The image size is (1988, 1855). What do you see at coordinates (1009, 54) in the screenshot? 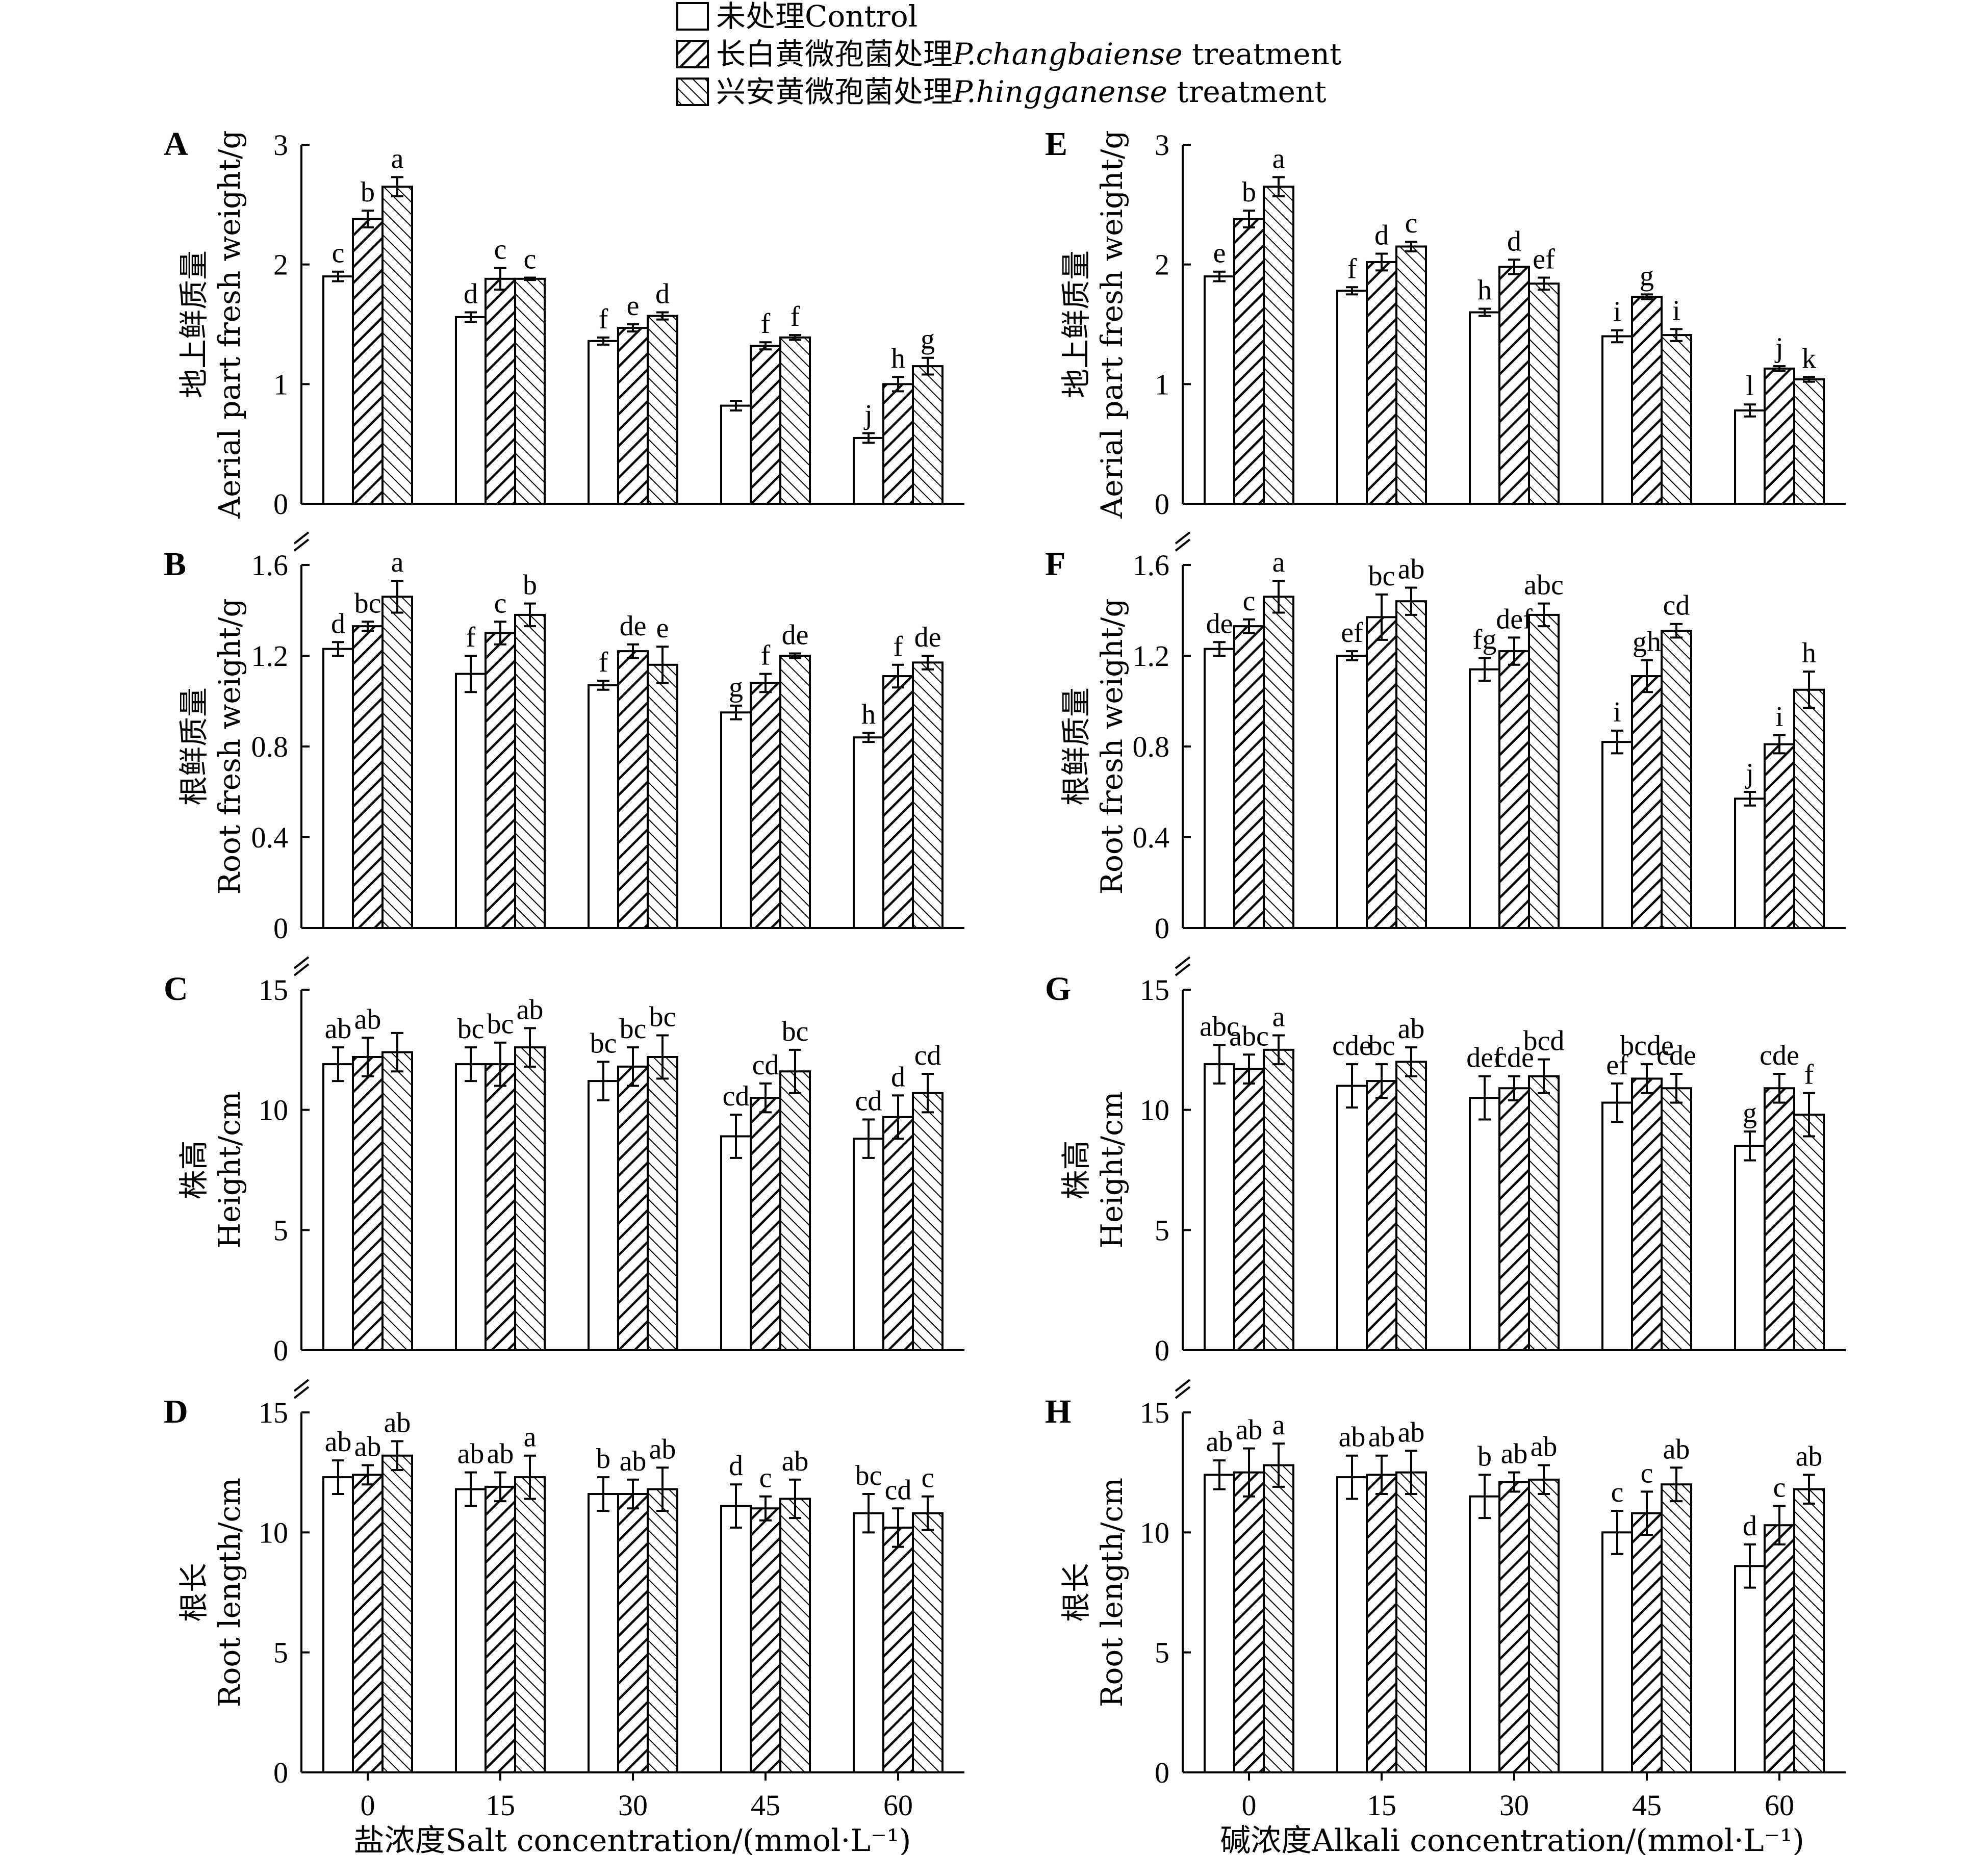
I see `legend-item-changbaiense: 长白黄微孢菌处理P.changbaiense treatment` at bounding box center [1009, 54].